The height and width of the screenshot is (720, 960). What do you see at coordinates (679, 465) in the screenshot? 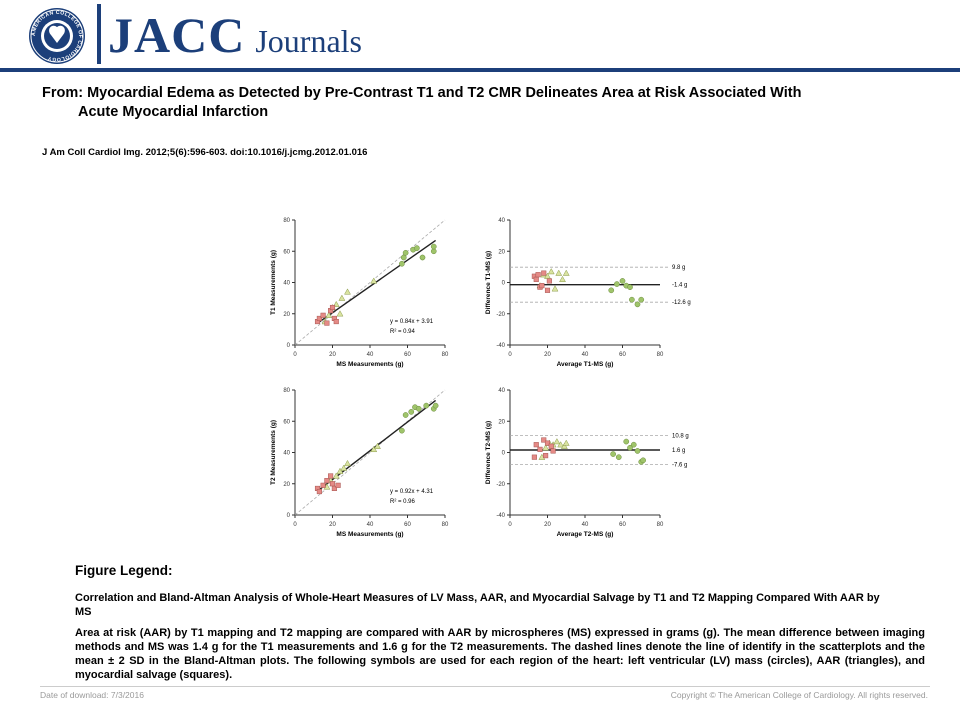
I see `lower-limit-label: -7.6 g` at bounding box center [679, 465].